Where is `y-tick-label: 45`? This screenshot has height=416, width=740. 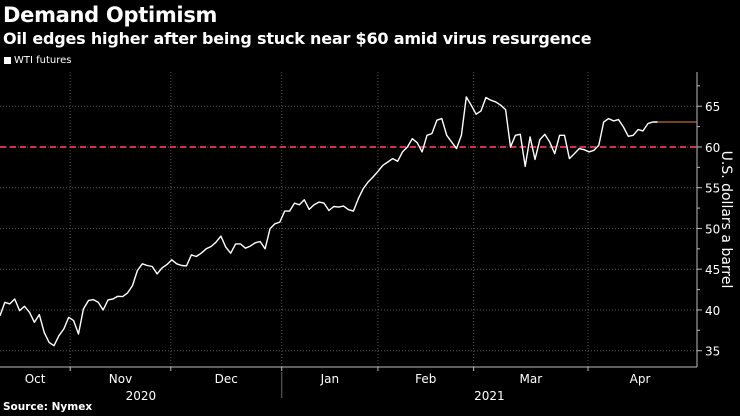 y-tick-label: 45 is located at coordinates (712, 270).